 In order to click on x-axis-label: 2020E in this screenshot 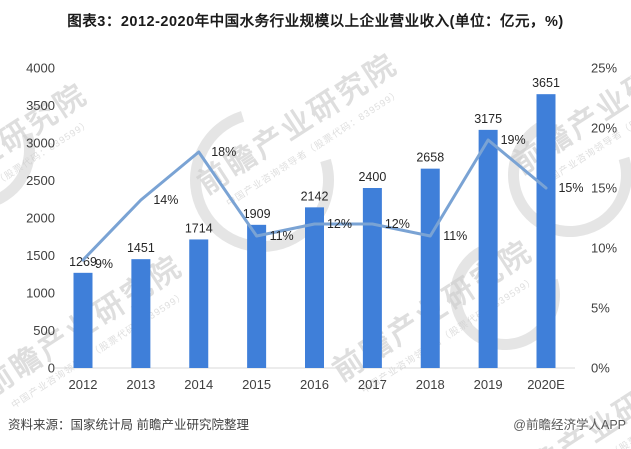, I will do `click(546, 384)`.